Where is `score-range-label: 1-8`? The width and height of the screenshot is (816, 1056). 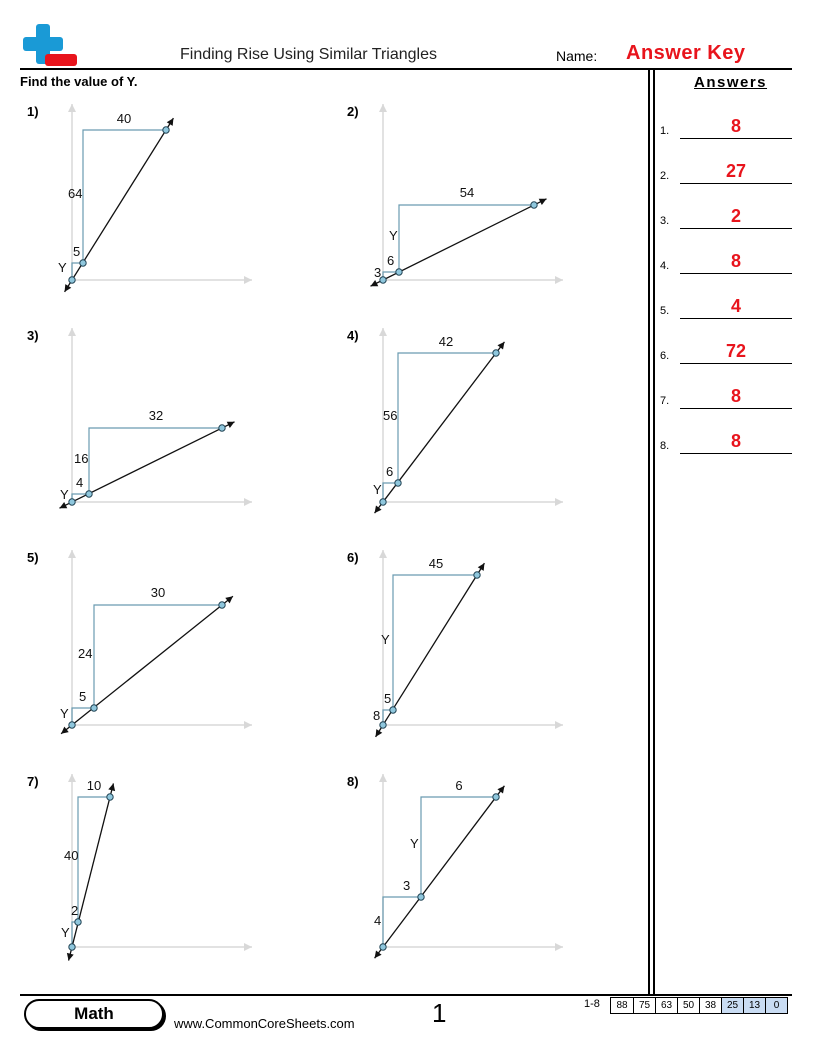
score-range-label: 1-8 is located at coordinates (592, 1004).